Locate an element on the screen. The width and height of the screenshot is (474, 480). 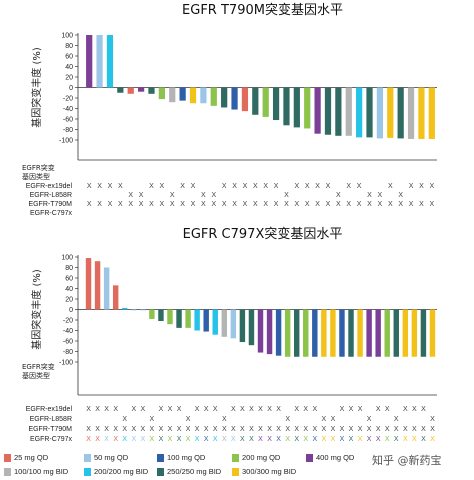
legend-item: 200 mg QD is located at coordinates (256, 457).